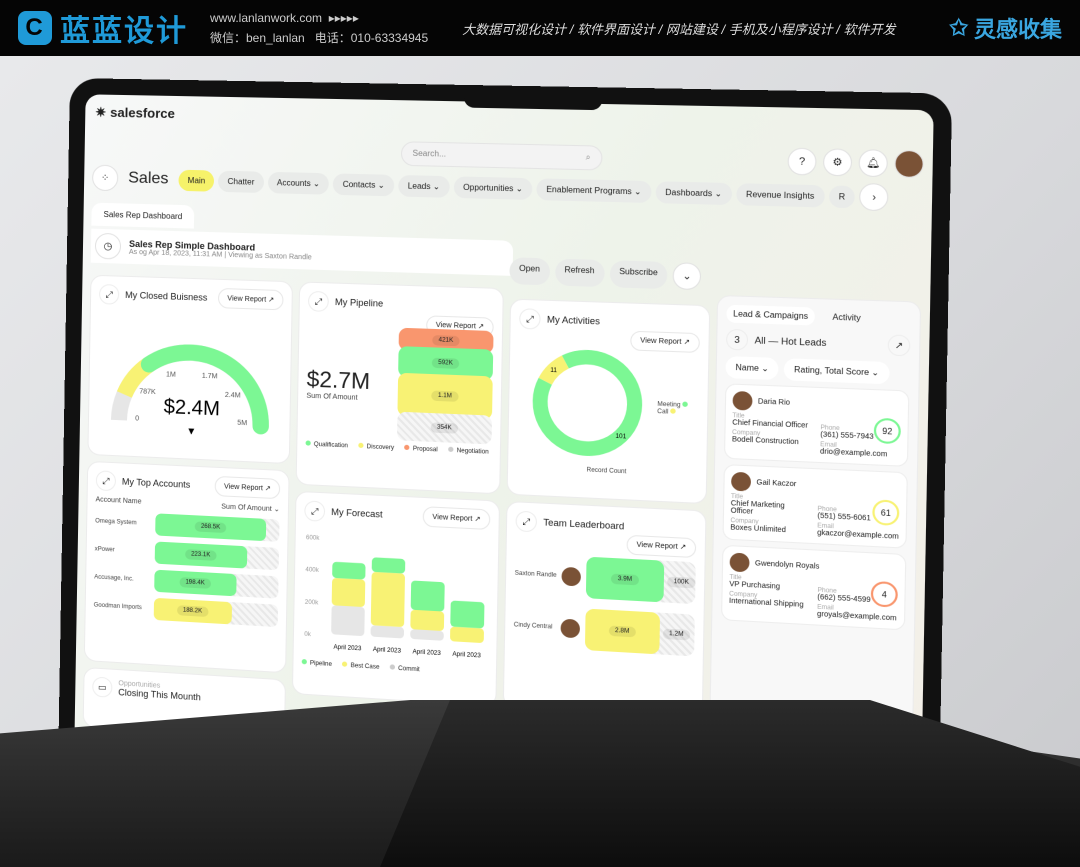 Image resolution: width=1080 pixels, height=867 pixels. I want to click on card-title: Team Leaderboard, so click(584, 524).